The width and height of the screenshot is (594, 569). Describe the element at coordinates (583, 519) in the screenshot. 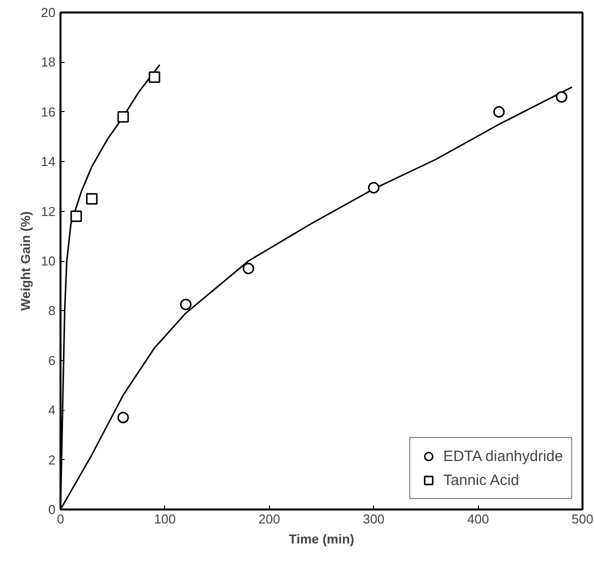

I see `x-tick-label: 500` at that location.